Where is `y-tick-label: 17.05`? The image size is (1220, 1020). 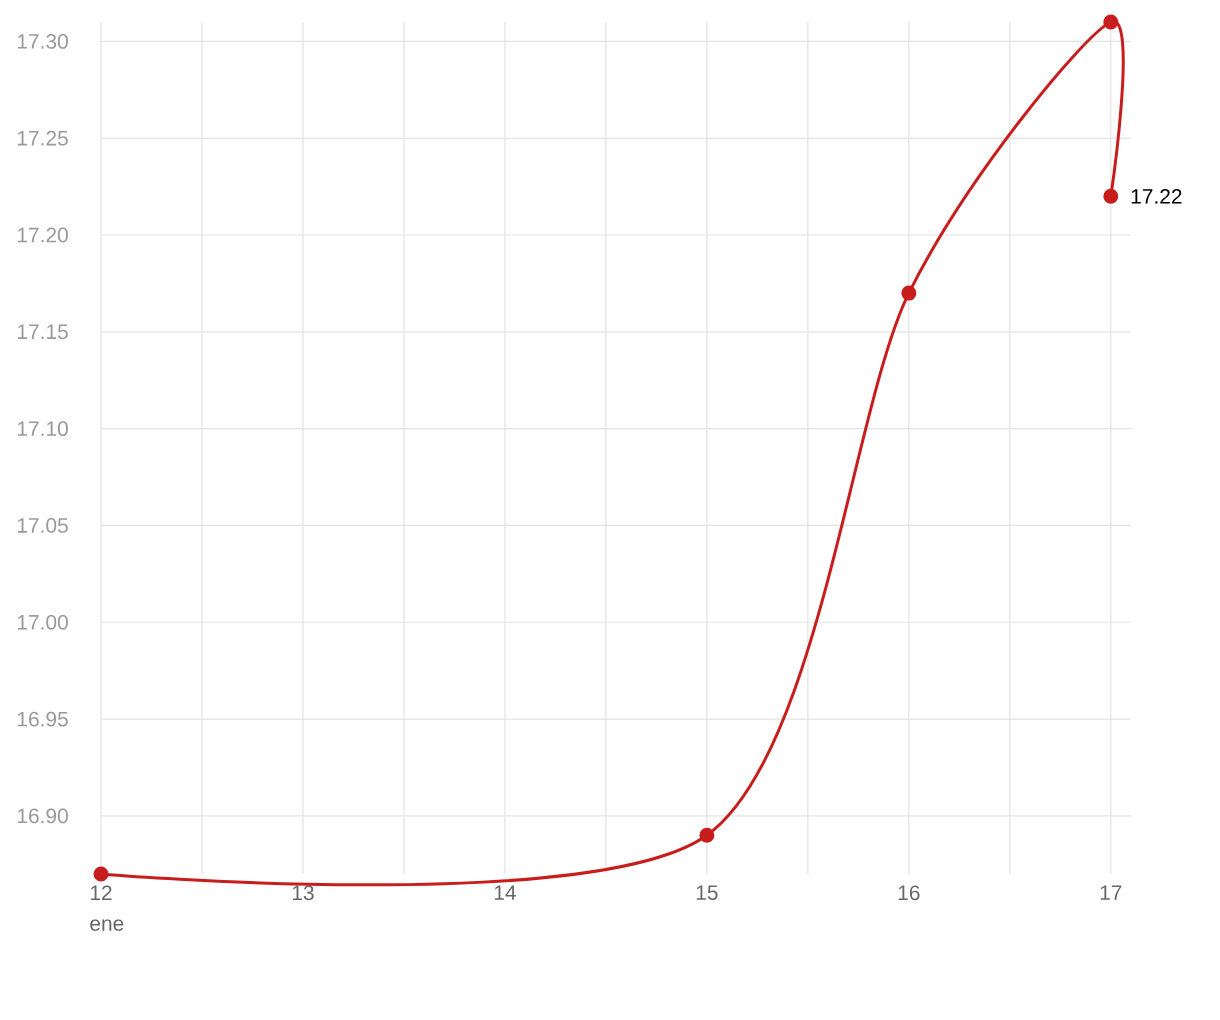 y-tick-label: 17.05 is located at coordinates (42, 525).